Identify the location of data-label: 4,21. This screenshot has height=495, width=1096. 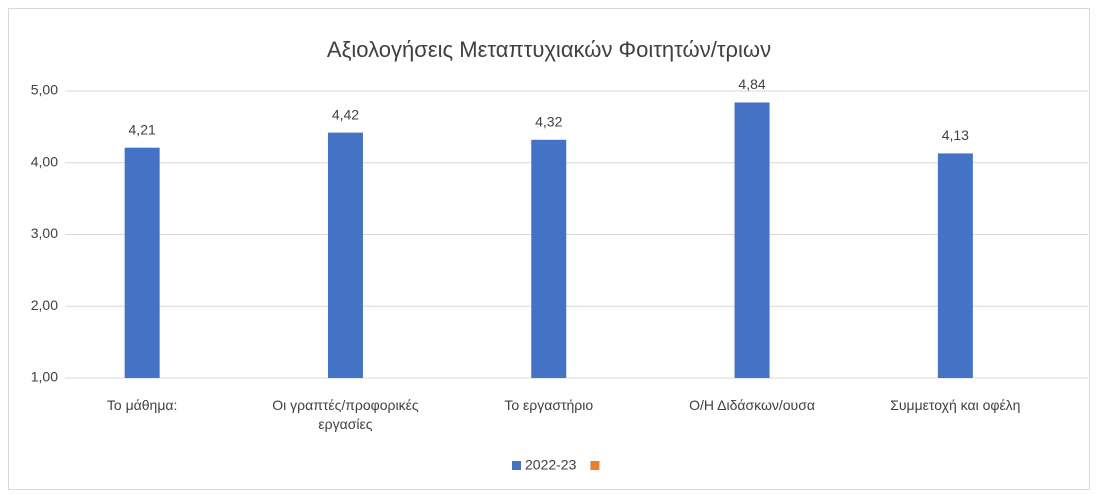
(142, 129).